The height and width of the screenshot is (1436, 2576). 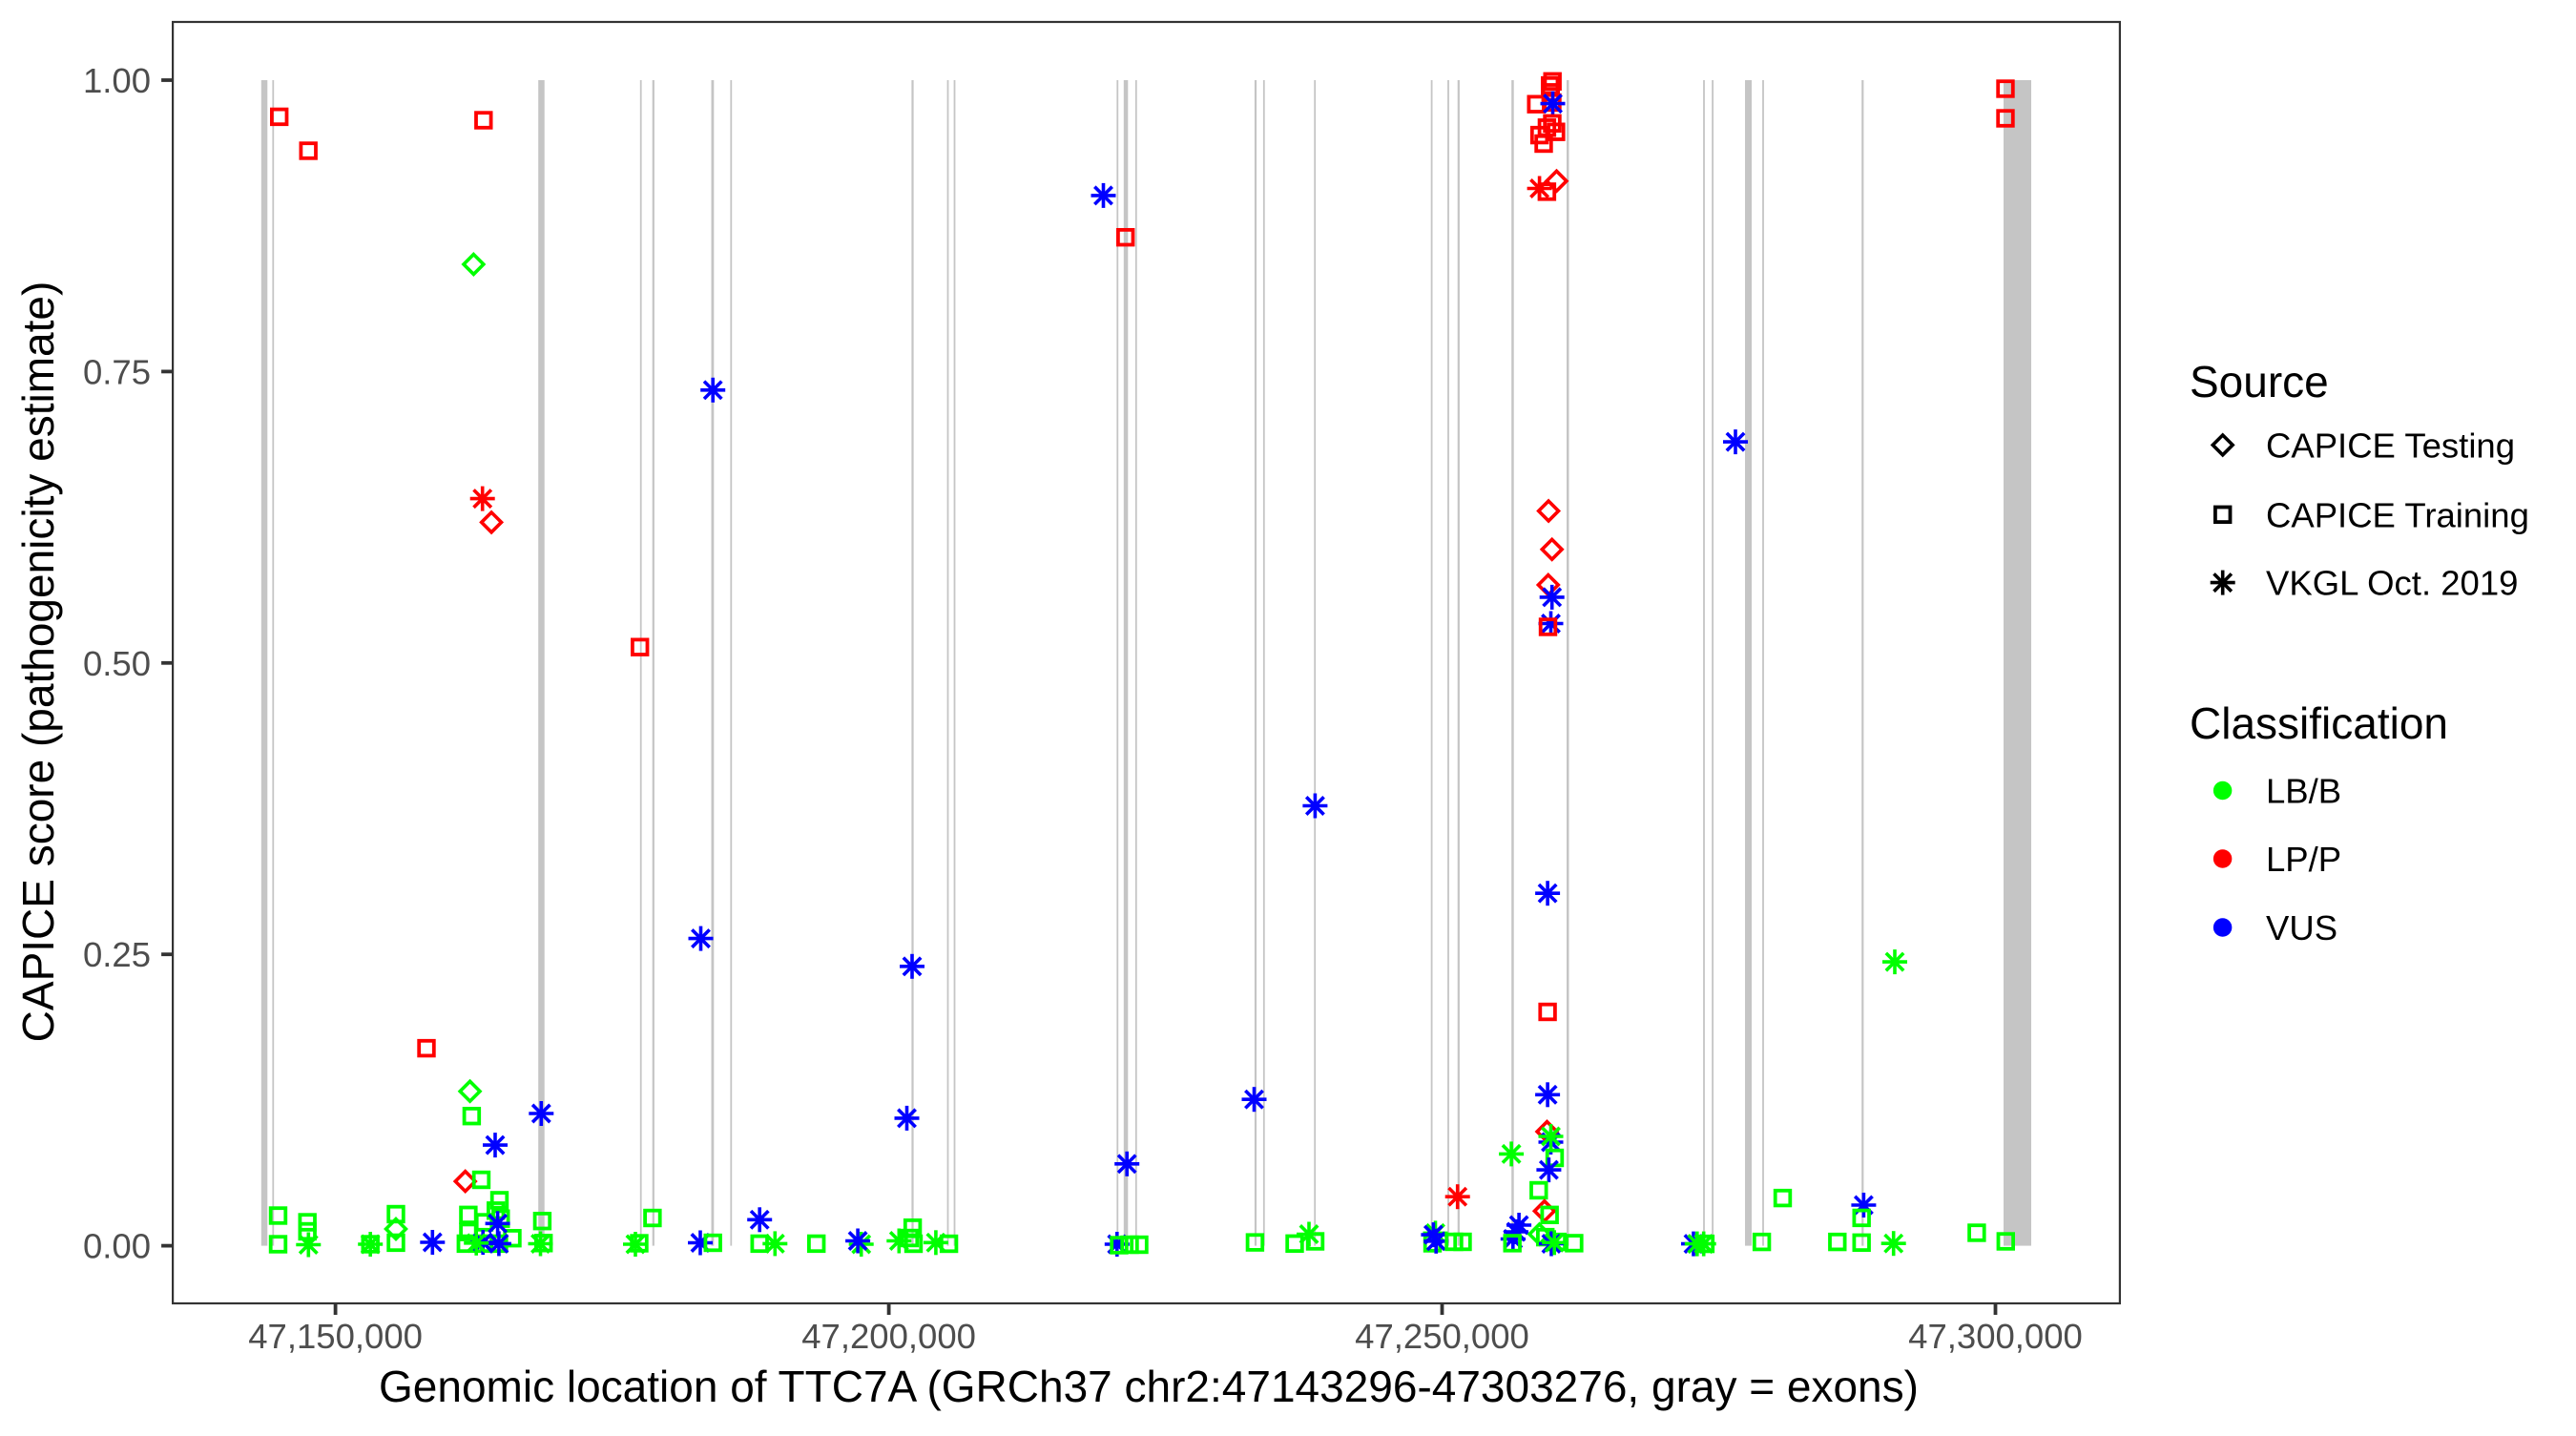 What do you see at coordinates (1442, 1336) in the screenshot?
I see `svg-text: 47,250,000` at bounding box center [1442, 1336].